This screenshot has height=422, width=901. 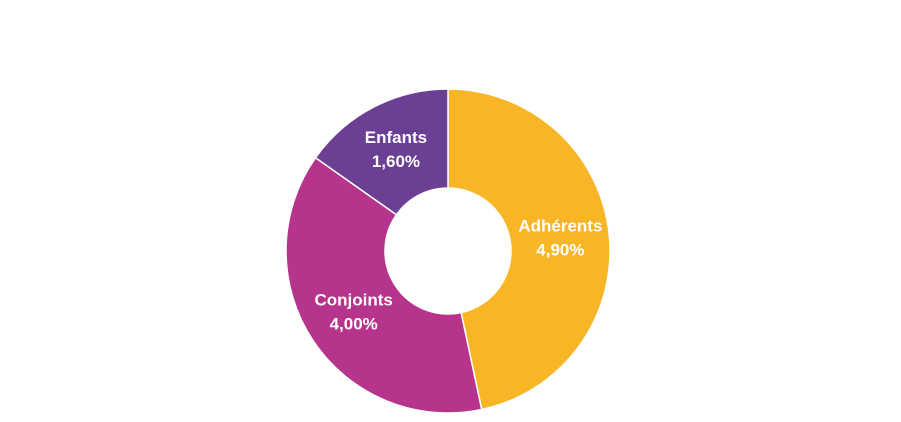 I want to click on slice-value: 1,60%, so click(x=396, y=161).